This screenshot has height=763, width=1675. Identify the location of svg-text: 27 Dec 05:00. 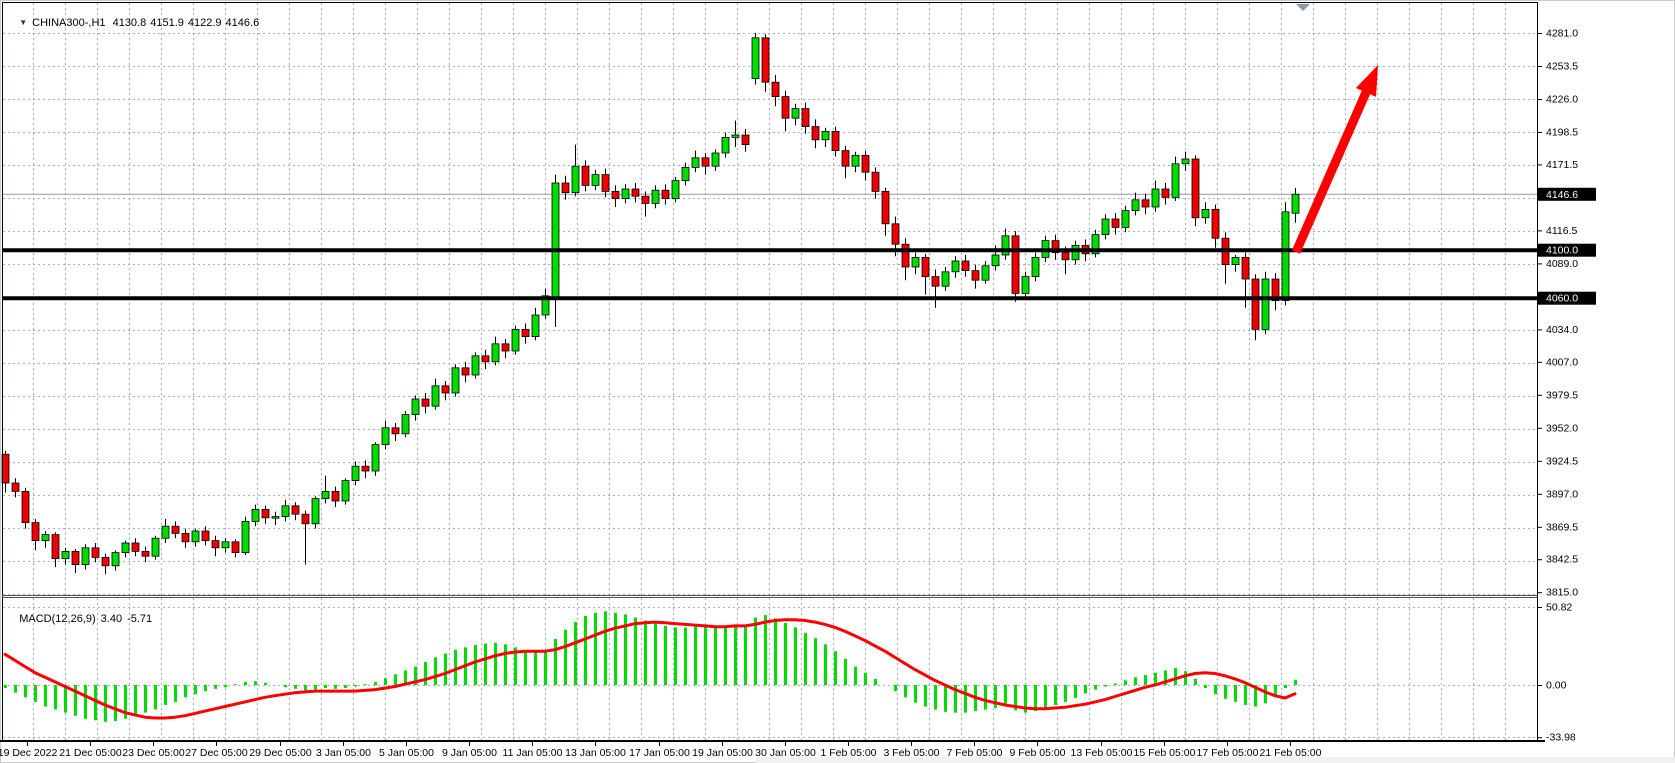
(216, 753).